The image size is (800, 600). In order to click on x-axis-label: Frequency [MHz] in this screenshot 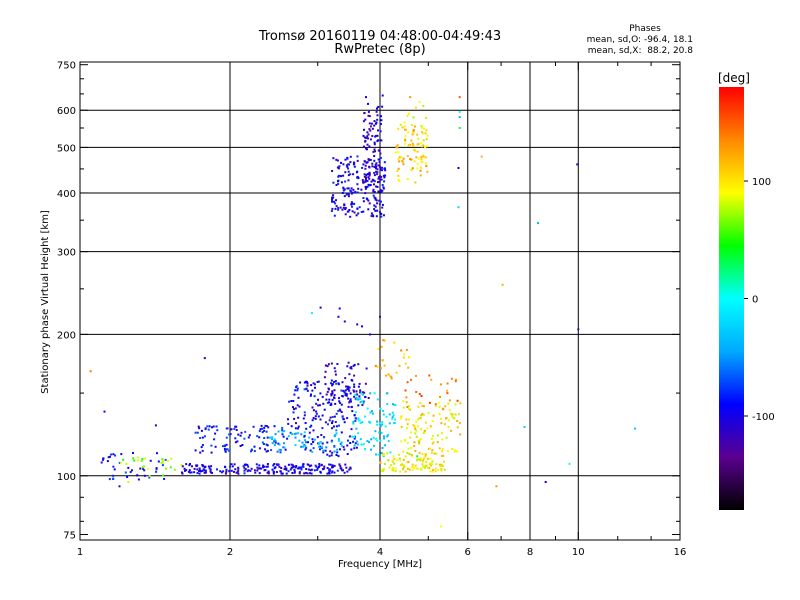, I will do `click(380, 564)`.